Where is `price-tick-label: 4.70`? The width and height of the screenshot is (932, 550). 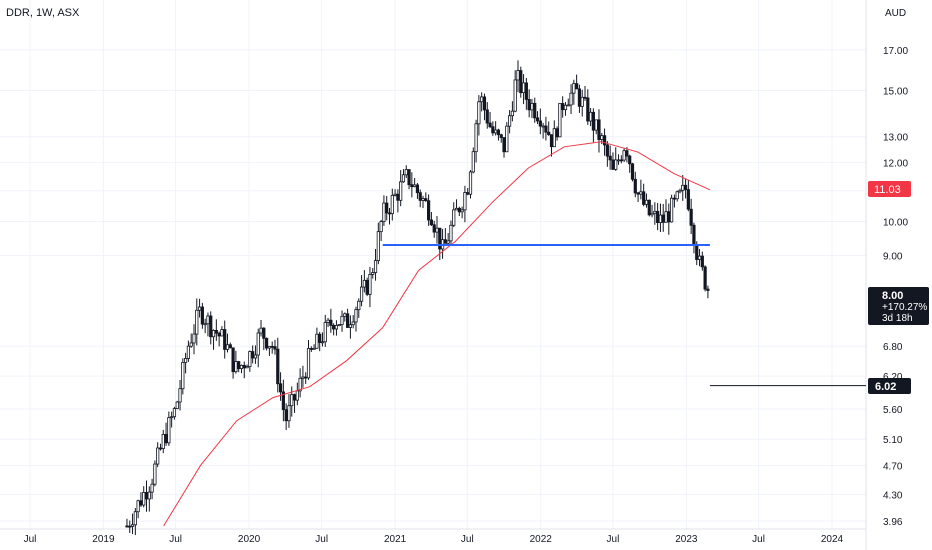 price-tick-label: 4.70 is located at coordinates (893, 467).